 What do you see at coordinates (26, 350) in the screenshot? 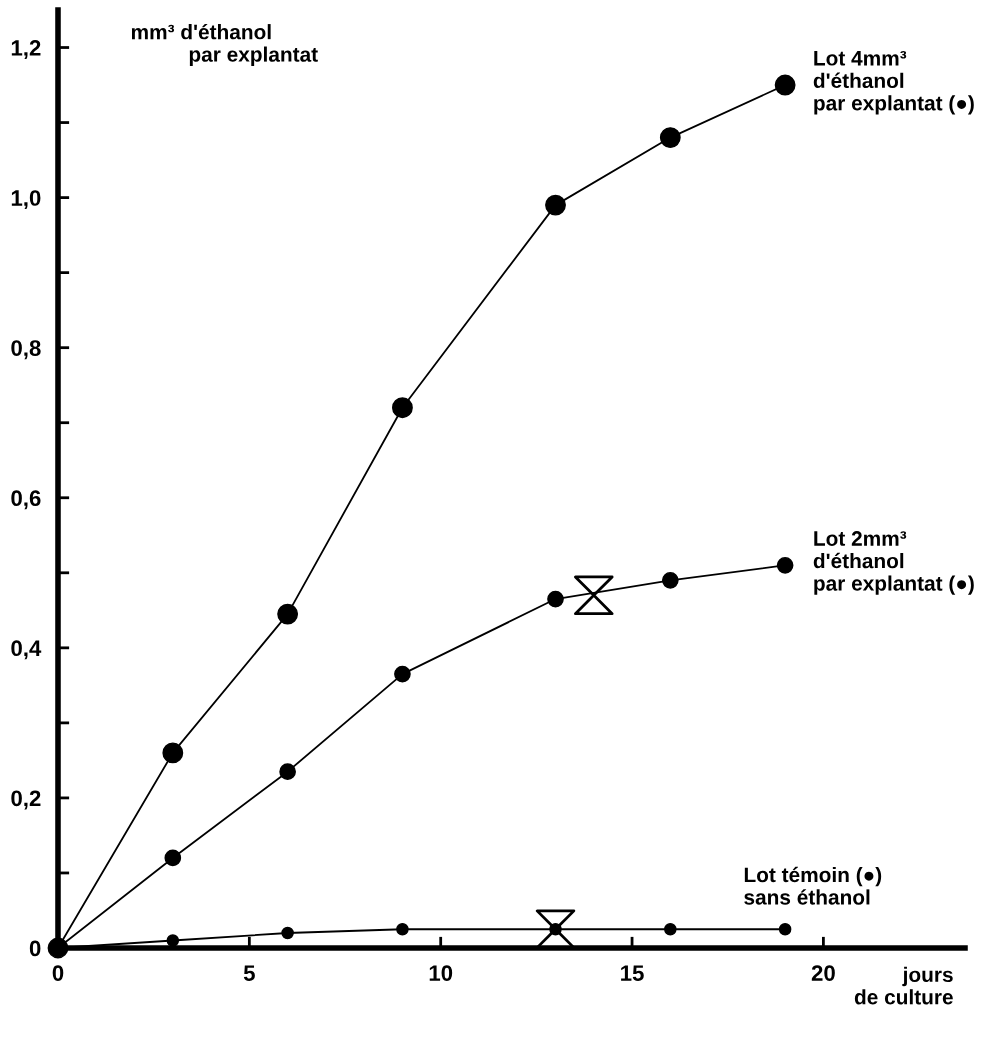
I see `y-tick-label: 0,8` at bounding box center [26, 350].